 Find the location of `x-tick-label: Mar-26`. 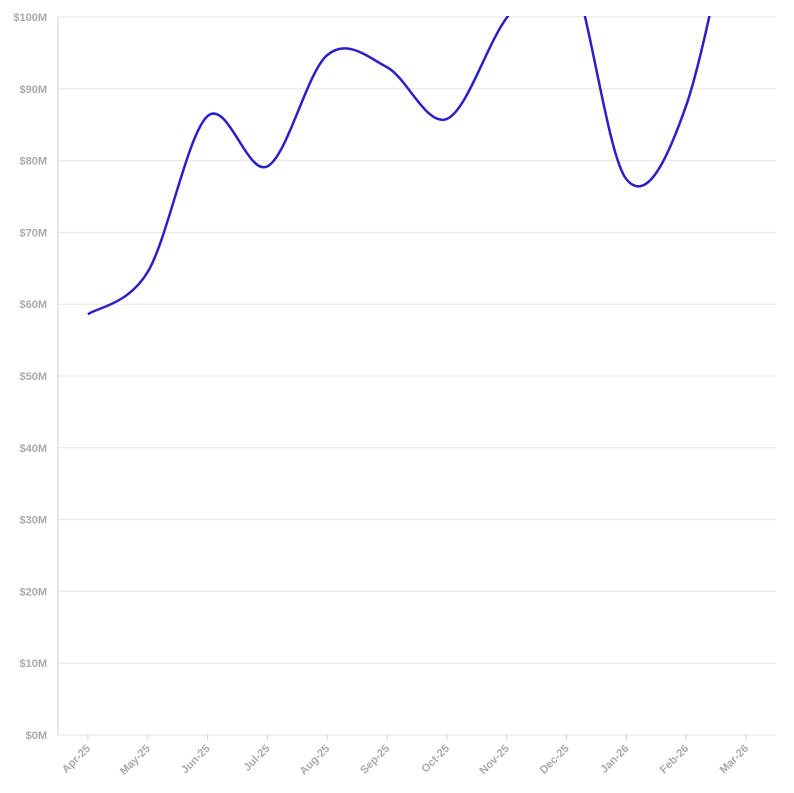

x-tick-label: Mar-26 is located at coordinates (735, 760).